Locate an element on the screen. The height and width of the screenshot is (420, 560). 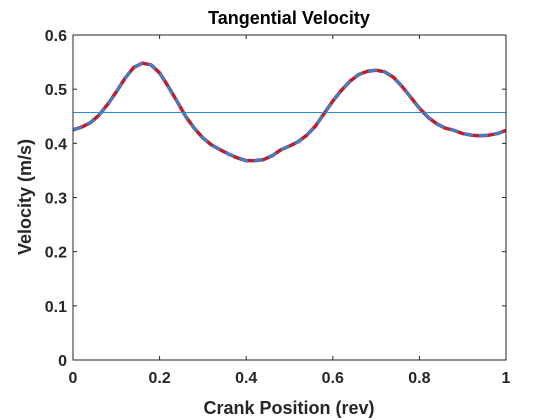
y-tick-label: 0 is located at coordinates (62, 361).